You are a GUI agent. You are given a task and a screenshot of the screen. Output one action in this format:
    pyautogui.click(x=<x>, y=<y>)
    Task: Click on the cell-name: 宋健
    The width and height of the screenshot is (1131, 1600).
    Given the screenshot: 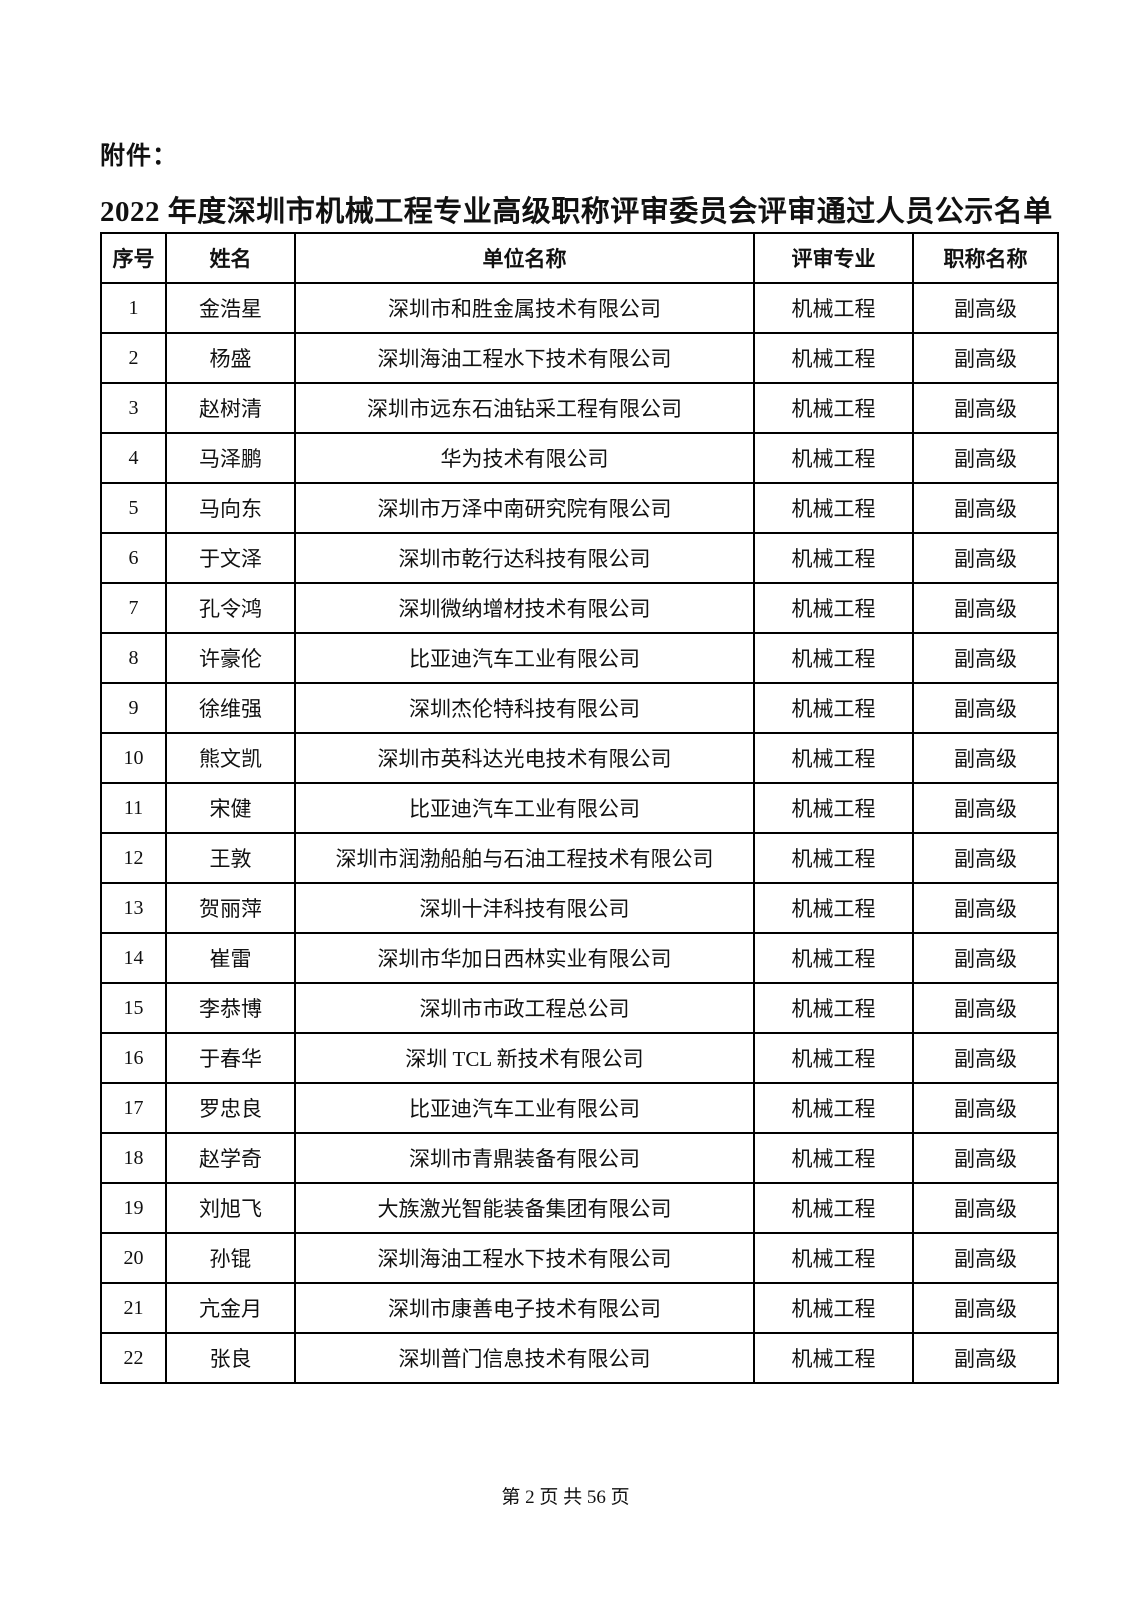 What is the action you would take?
    pyautogui.click(x=230, y=808)
    